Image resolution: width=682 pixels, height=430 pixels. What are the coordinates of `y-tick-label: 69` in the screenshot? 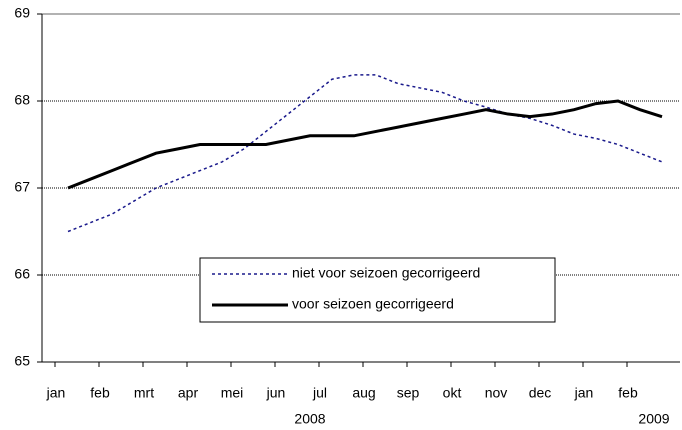 It's located at (22, 13).